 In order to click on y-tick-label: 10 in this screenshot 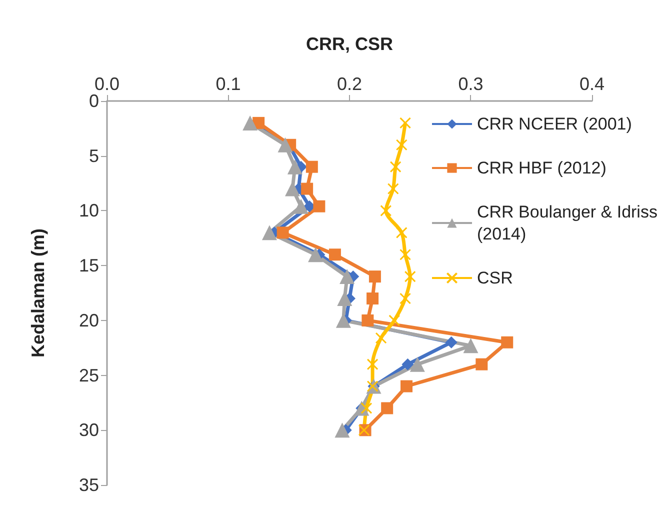, I will do `click(88, 210)`.